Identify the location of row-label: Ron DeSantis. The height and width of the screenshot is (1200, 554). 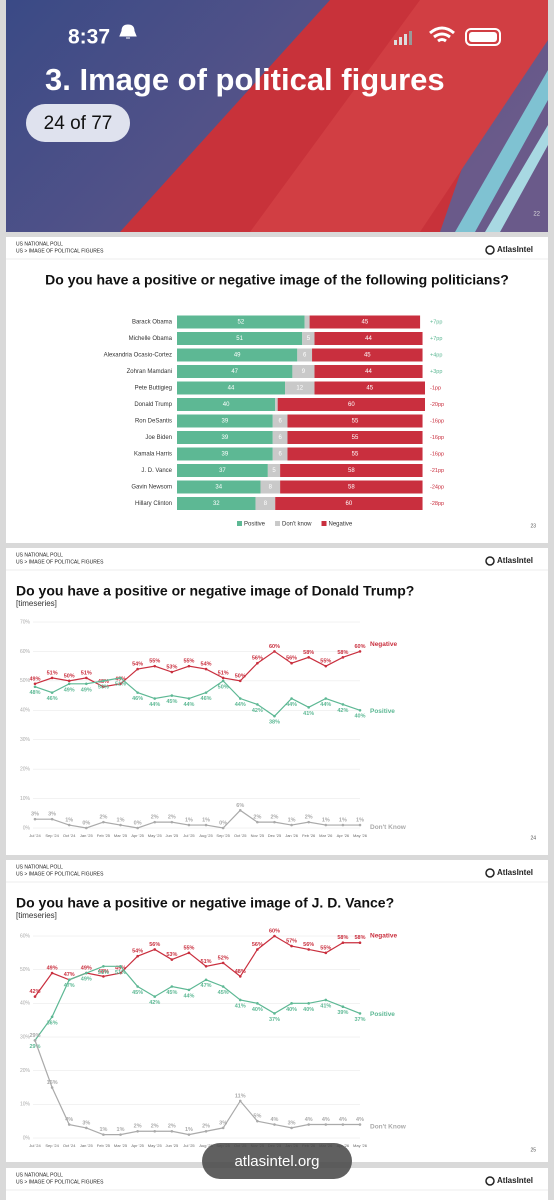
(153, 422).